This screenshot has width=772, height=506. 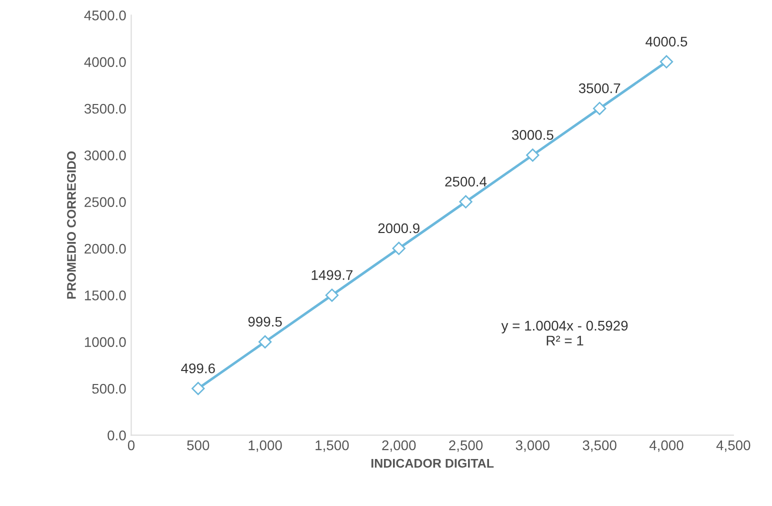 I want to click on data-label: 3500.7, so click(x=599, y=88).